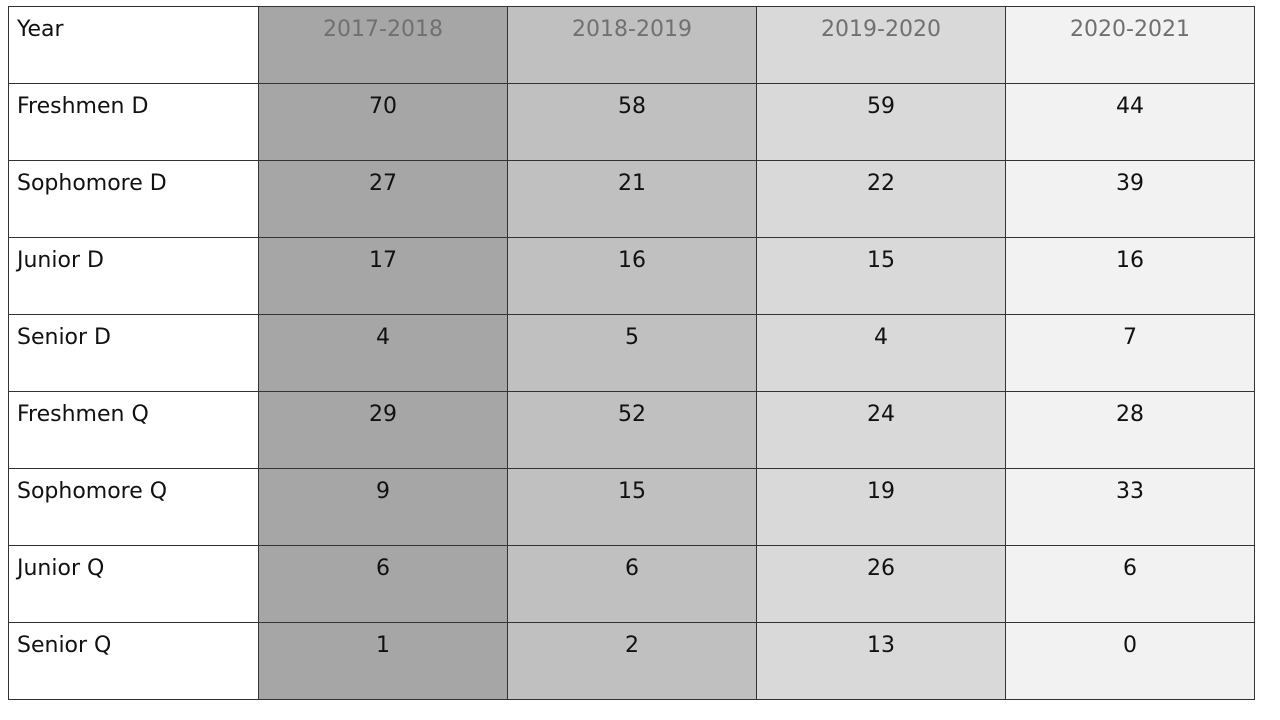 The width and height of the screenshot is (1280, 720). What do you see at coordinates (1130, 661) in the screenshot?
I see `table-cell: 0` at bounding box center [1130, 661].